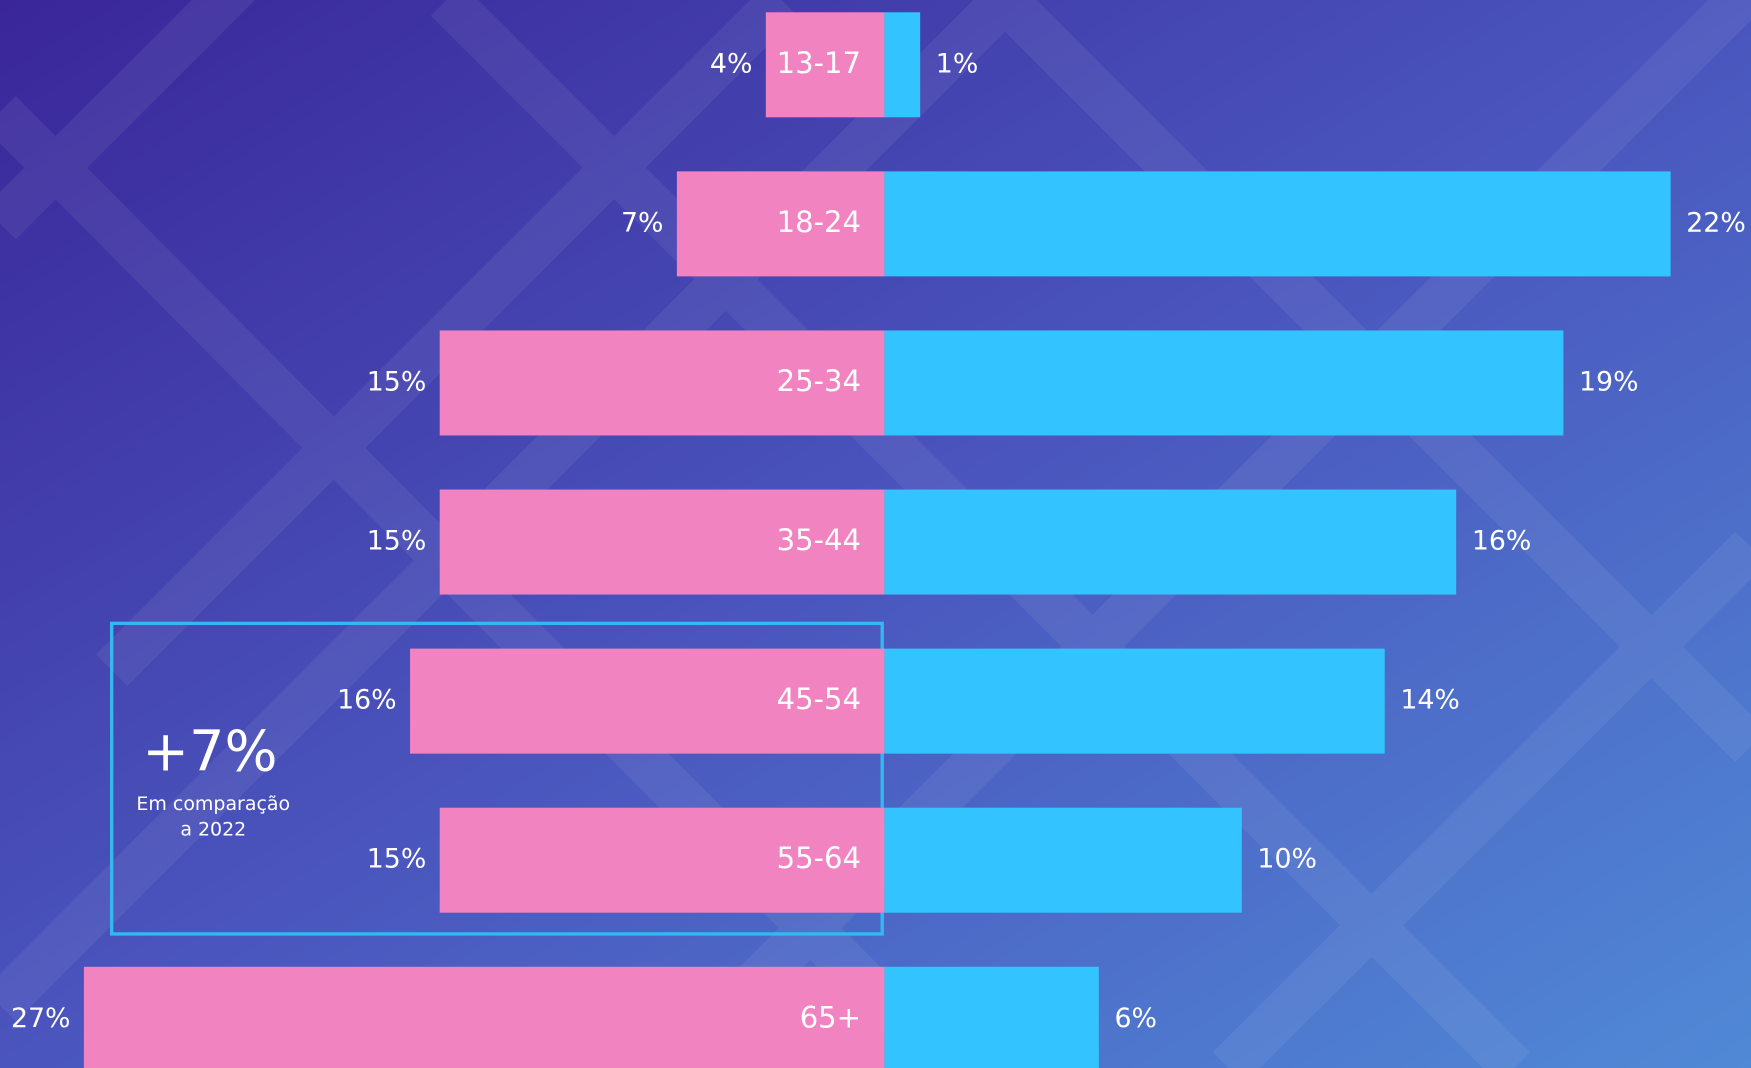  Describe the element at coordinates (731, 63) in the screenshot. I see `value-label: 4%` at that location.